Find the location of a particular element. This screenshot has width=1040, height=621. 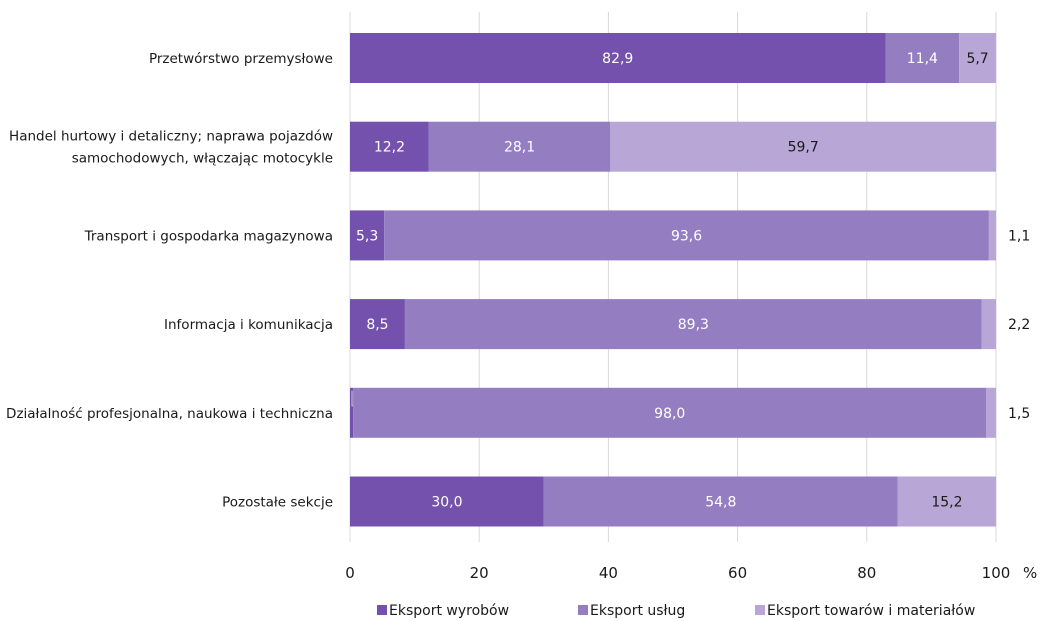

data-label: 12,2 is located at coordinates (389, 148).